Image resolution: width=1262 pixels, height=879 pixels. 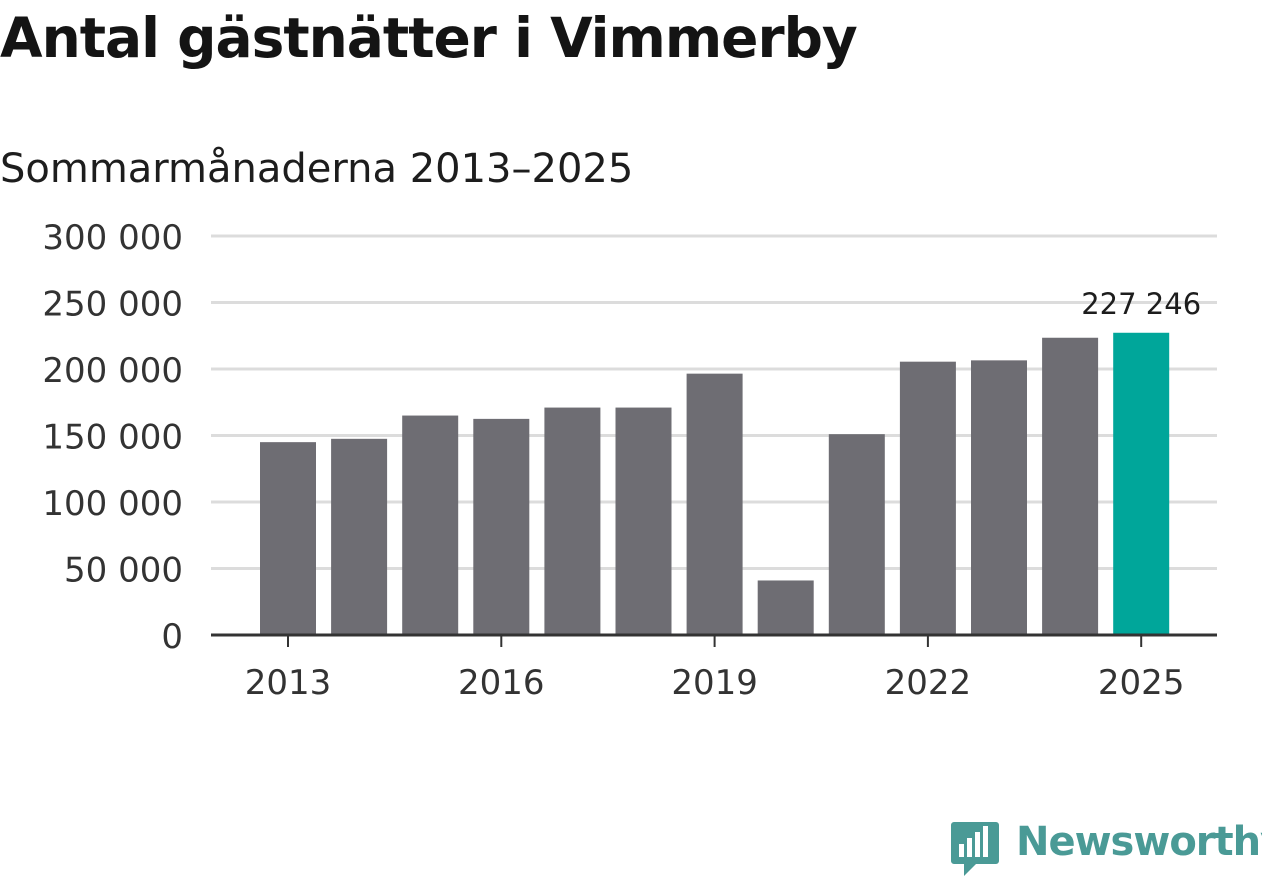 What do you see at coordinates (112, 305) in the screenshot?
I see `y-tick-label: 250 000` at bounding box center [112, 305].